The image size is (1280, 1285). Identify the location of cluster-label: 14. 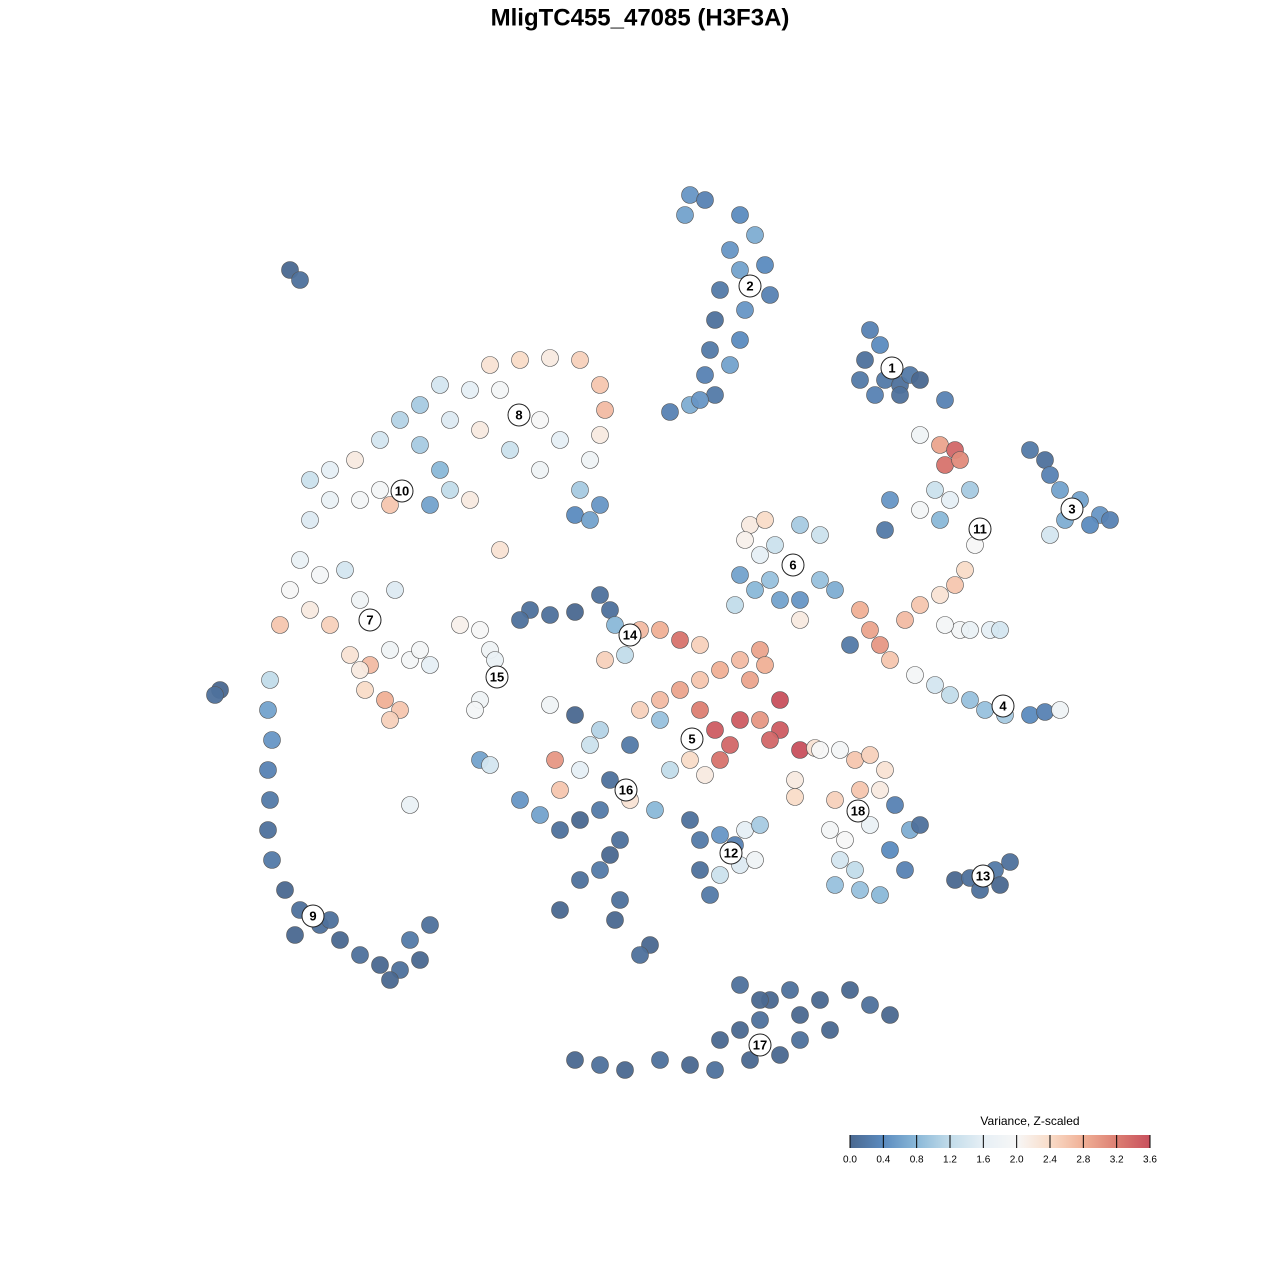
(630, 634).